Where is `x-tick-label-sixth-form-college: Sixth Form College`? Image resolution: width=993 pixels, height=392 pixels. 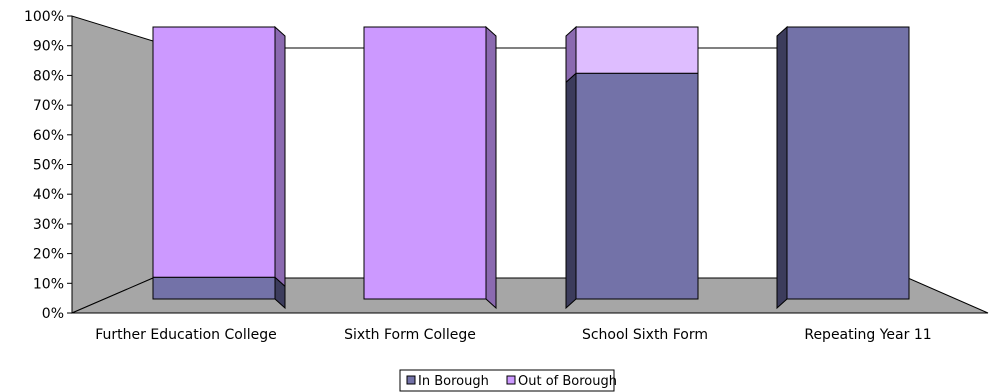
x-tick-label-sixth-form-college: Sixth Form College is located at coordinates (410, 335).